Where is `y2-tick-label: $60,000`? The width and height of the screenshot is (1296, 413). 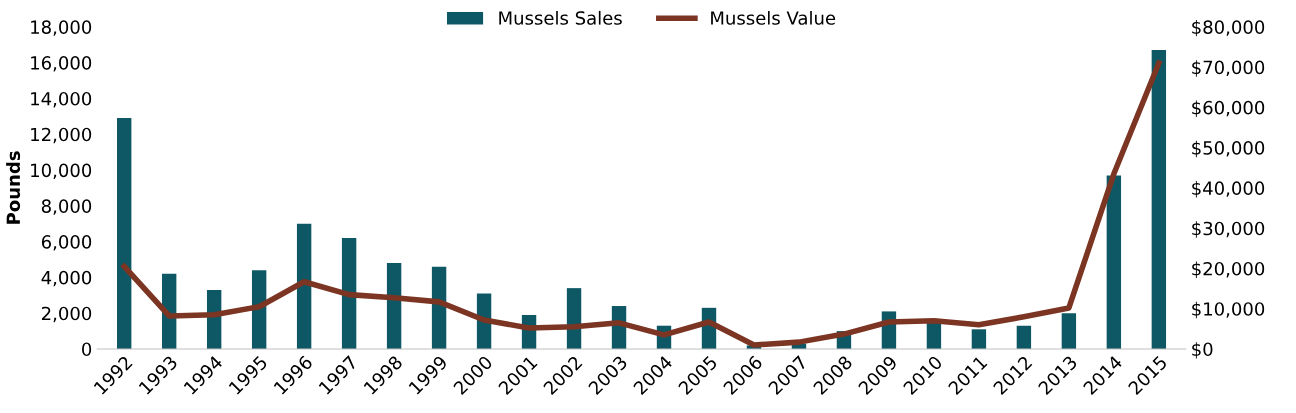 y2-tick-label: $60,000 is located at coordinates (1228, 108).